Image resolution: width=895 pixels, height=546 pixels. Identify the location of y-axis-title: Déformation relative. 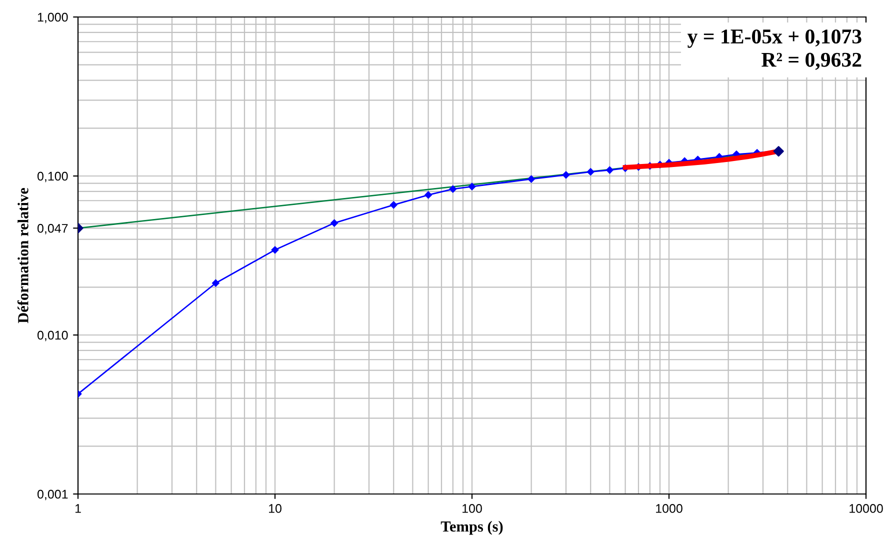
(22, 256).